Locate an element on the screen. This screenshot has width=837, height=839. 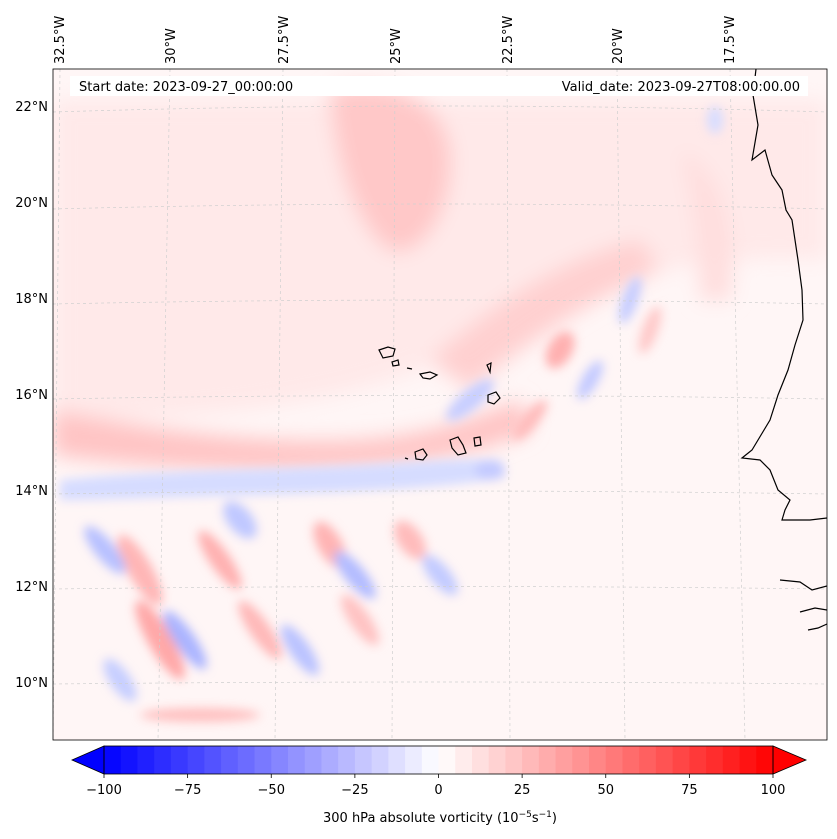
lat-label-14n: 14°N is located at coordinates (31, 491).